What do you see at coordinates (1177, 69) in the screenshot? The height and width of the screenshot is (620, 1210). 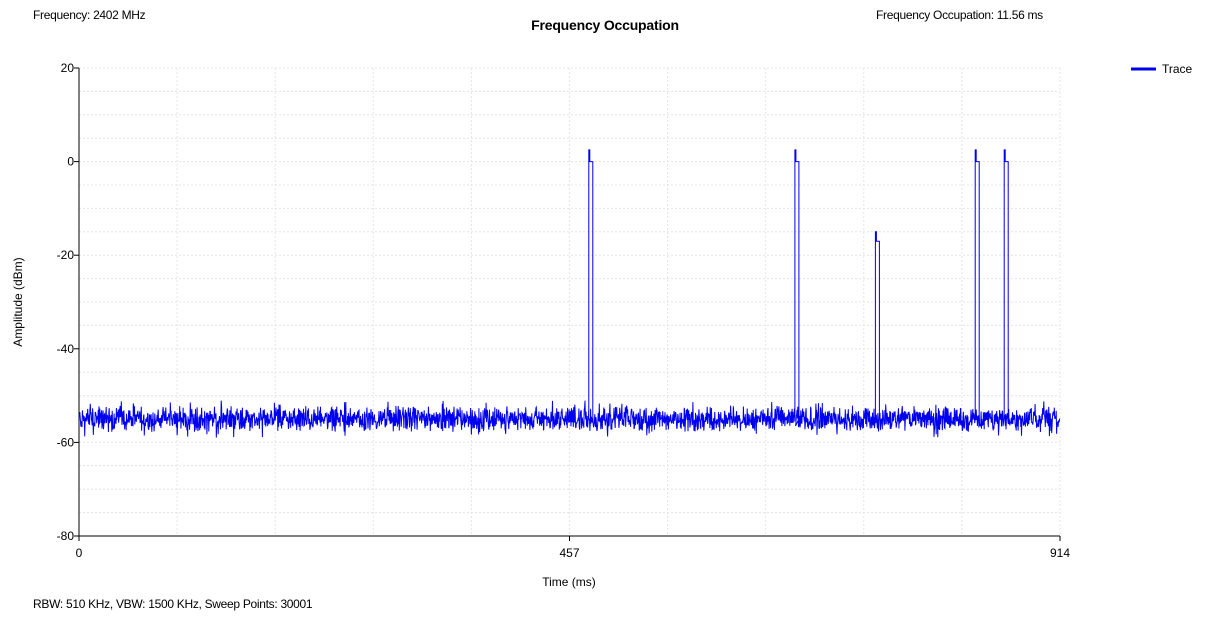 I see `legend-entry-trace: Trace` at bounding box center [1177, 69].